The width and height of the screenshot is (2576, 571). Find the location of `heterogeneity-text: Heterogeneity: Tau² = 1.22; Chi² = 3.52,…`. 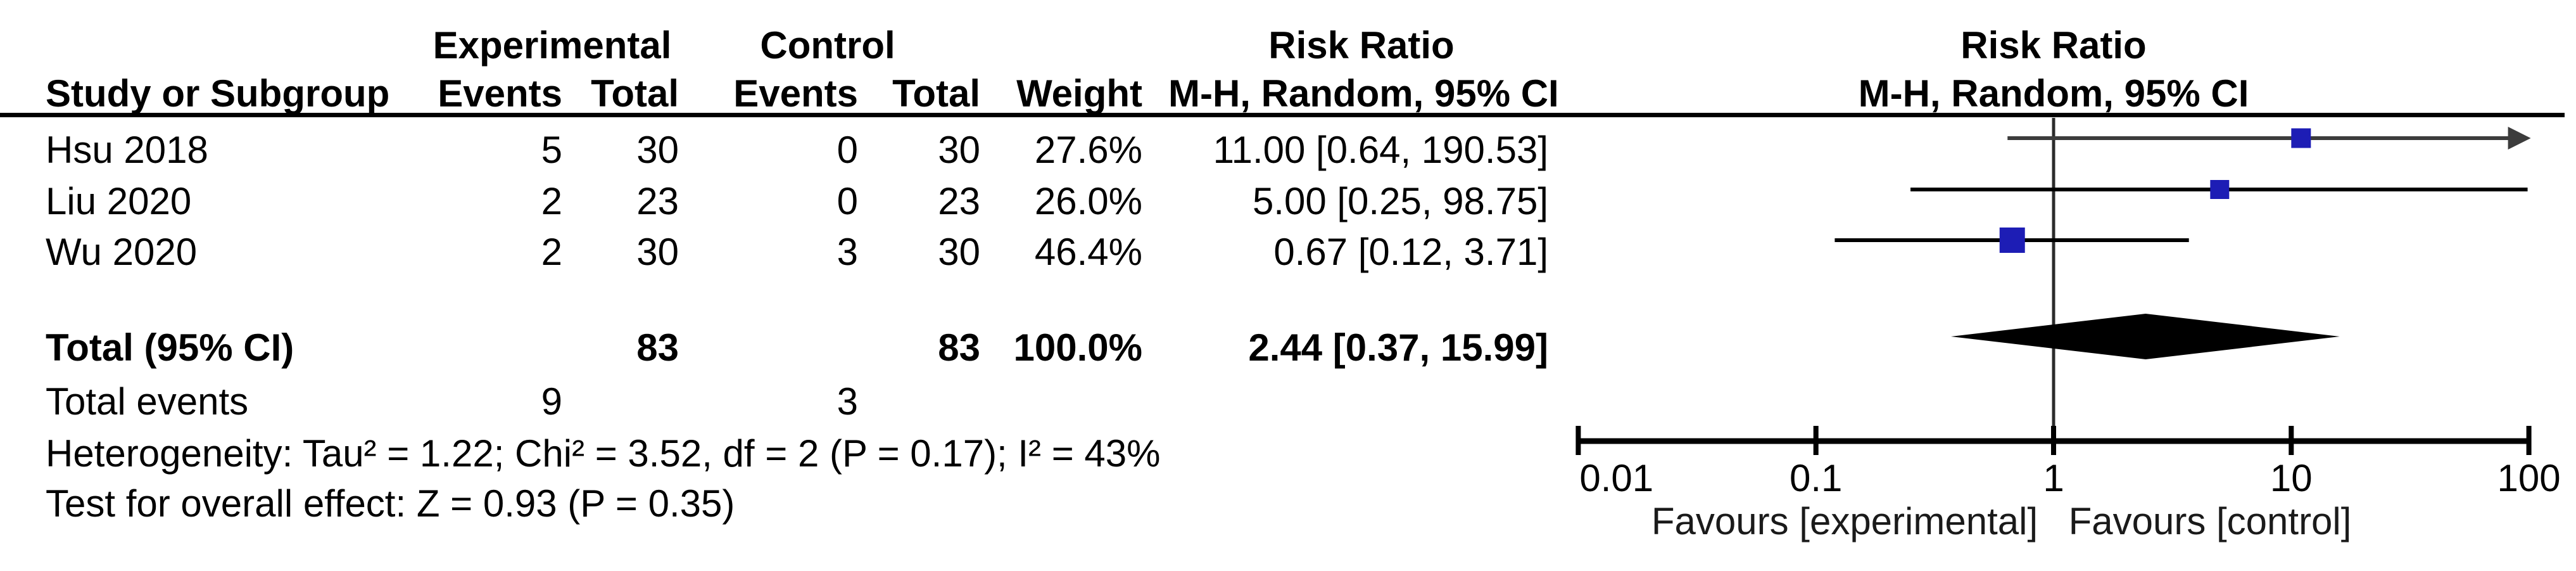

heterogeneity-text: Heterogeneity: Tau² = 1.22; Chi² = 3.52,… is located at coordinates (603, 453).